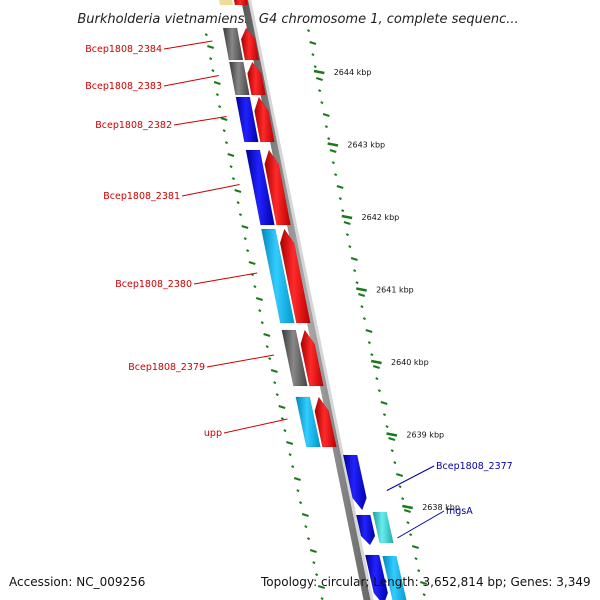 The height and width of the screenshot is (600, 600). Describe the element at coordinates (381, 217) in the screenshot. I see `kbp-tick-label: 2642 kbp` at that location.